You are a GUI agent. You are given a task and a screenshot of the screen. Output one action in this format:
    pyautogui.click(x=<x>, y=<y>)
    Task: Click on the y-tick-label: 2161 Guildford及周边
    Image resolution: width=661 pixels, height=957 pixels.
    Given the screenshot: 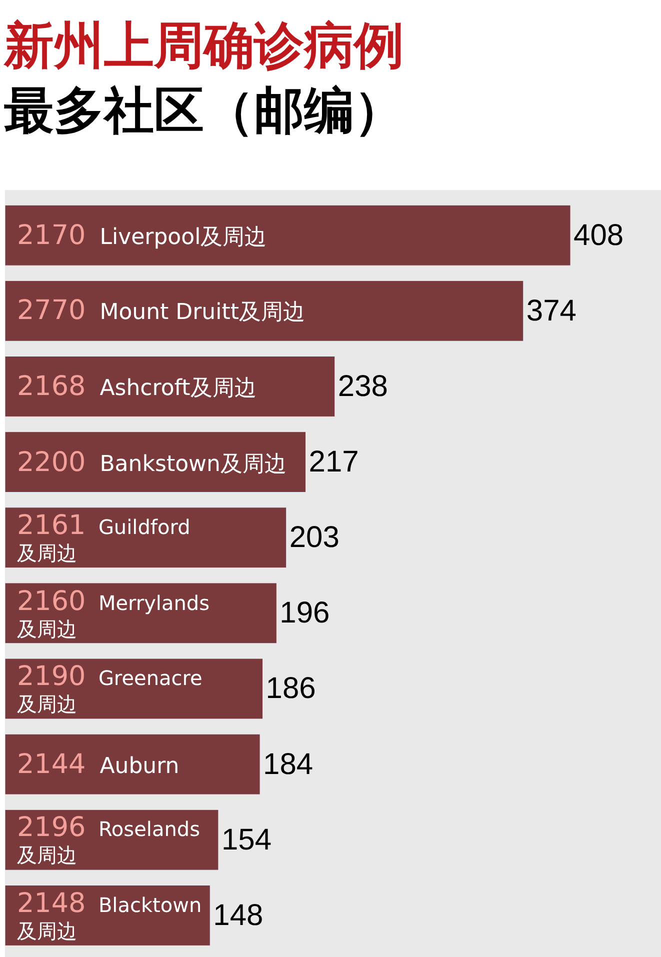 What is the action you would take?
    pyautogui.click(x=103, y=537)
    